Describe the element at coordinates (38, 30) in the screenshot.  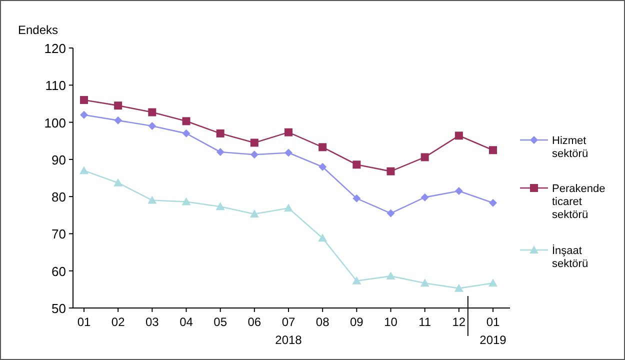
I see `y-axis-title: Endeks` at that location.